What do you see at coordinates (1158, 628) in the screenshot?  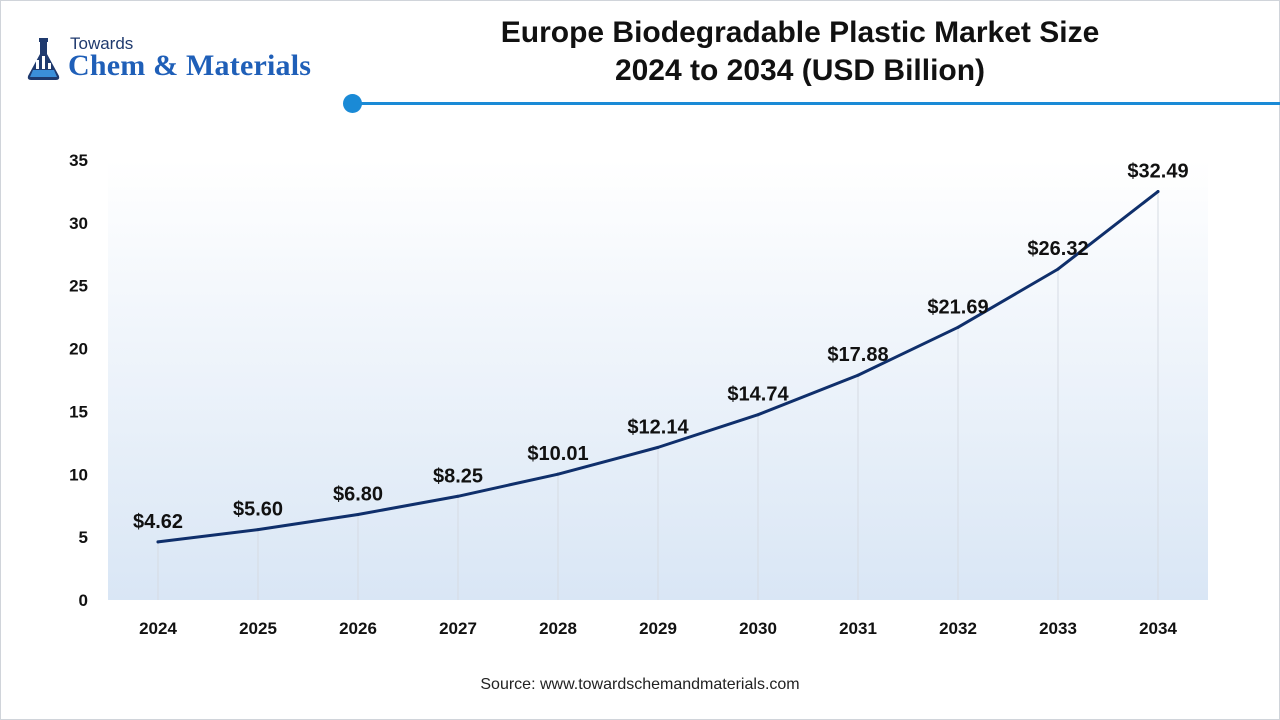 I see `x-tick-label: 2034` at bounding box center [1158, 628].